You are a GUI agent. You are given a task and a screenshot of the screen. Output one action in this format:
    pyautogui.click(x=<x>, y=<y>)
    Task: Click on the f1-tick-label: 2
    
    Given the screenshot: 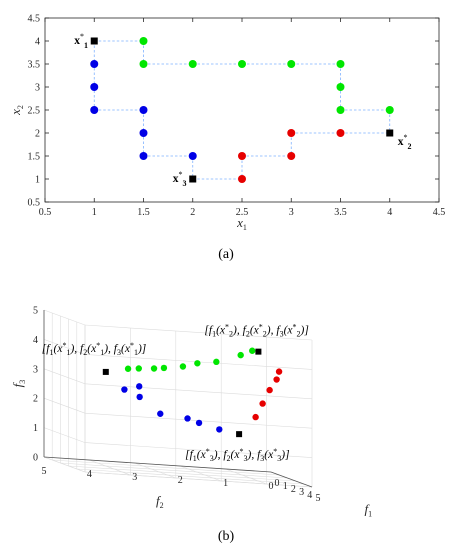 What is the action you would take?
    pyautogui.click(x=293, y=489)
    